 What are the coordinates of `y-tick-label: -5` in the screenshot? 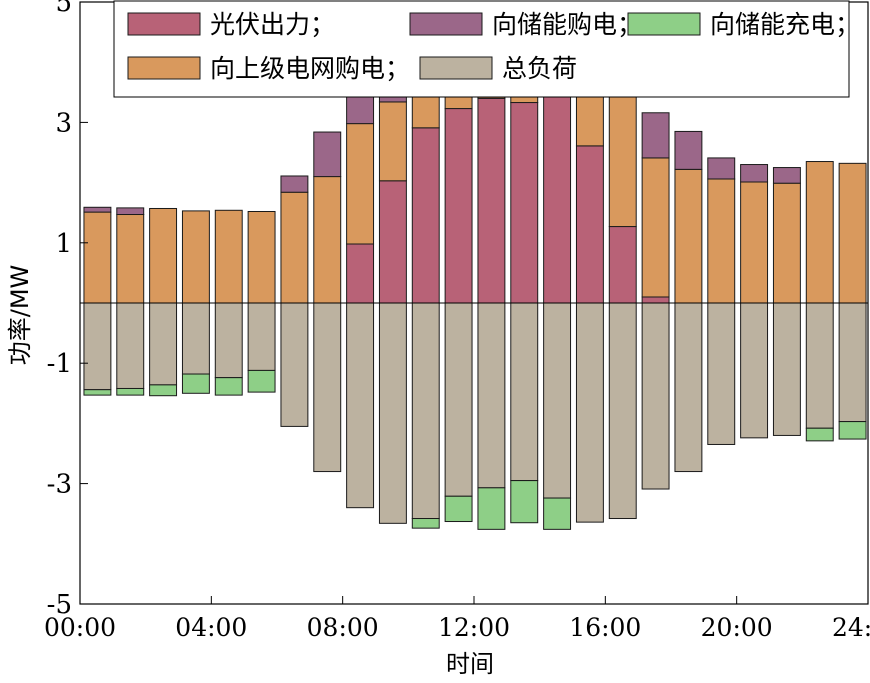 It's located at (59, 605).